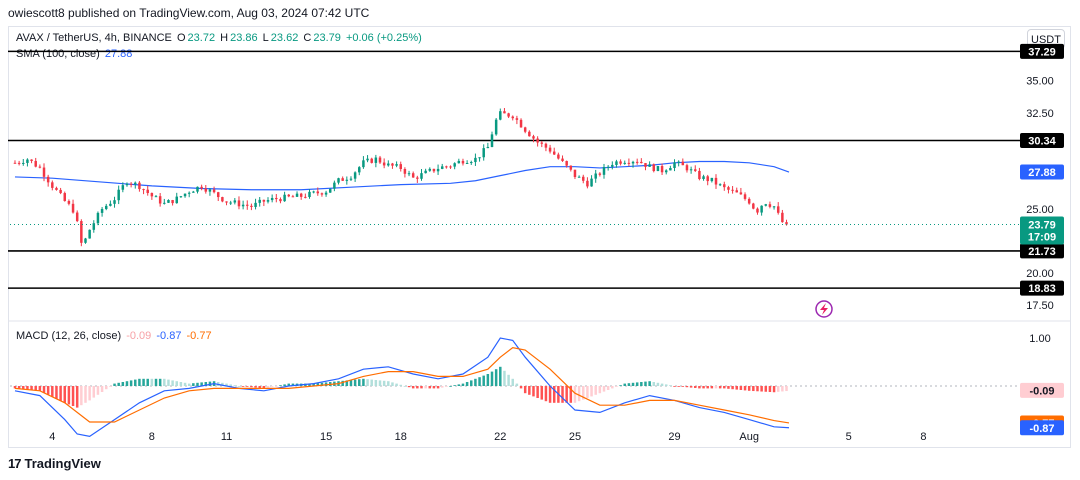 The width and height of the screenshot is (1080, 480). Describe the element at coordinates (94, 38) in the screenshot. I see `symbol-label: AVAX / TetherUS, 4h, BINANCE` at that location.